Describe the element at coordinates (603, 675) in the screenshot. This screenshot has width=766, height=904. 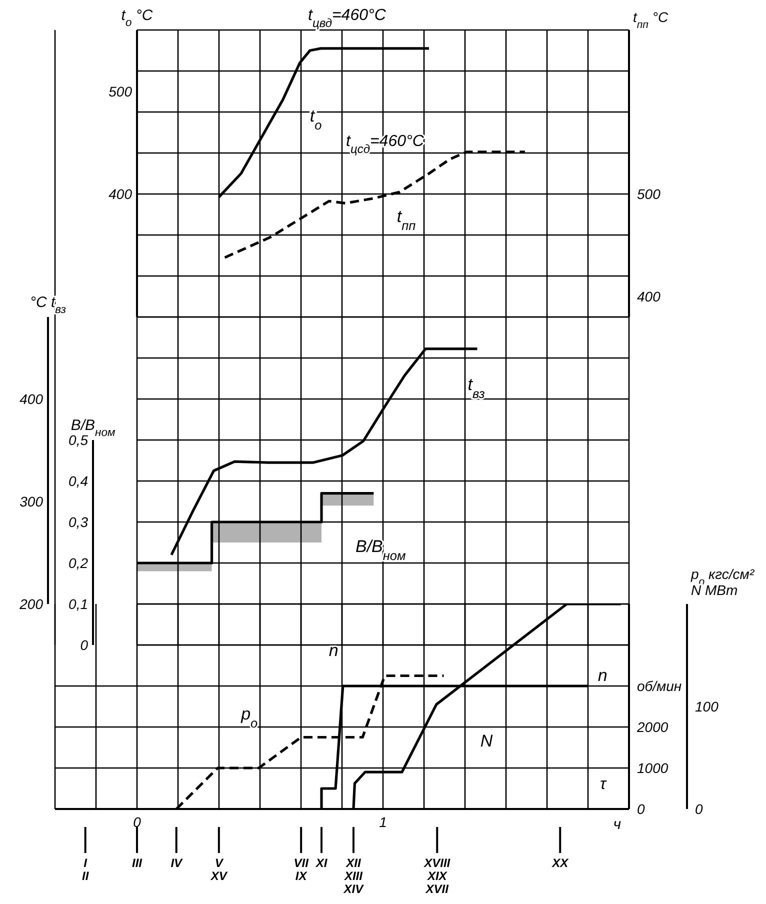
I see `series-label: n` at that location.